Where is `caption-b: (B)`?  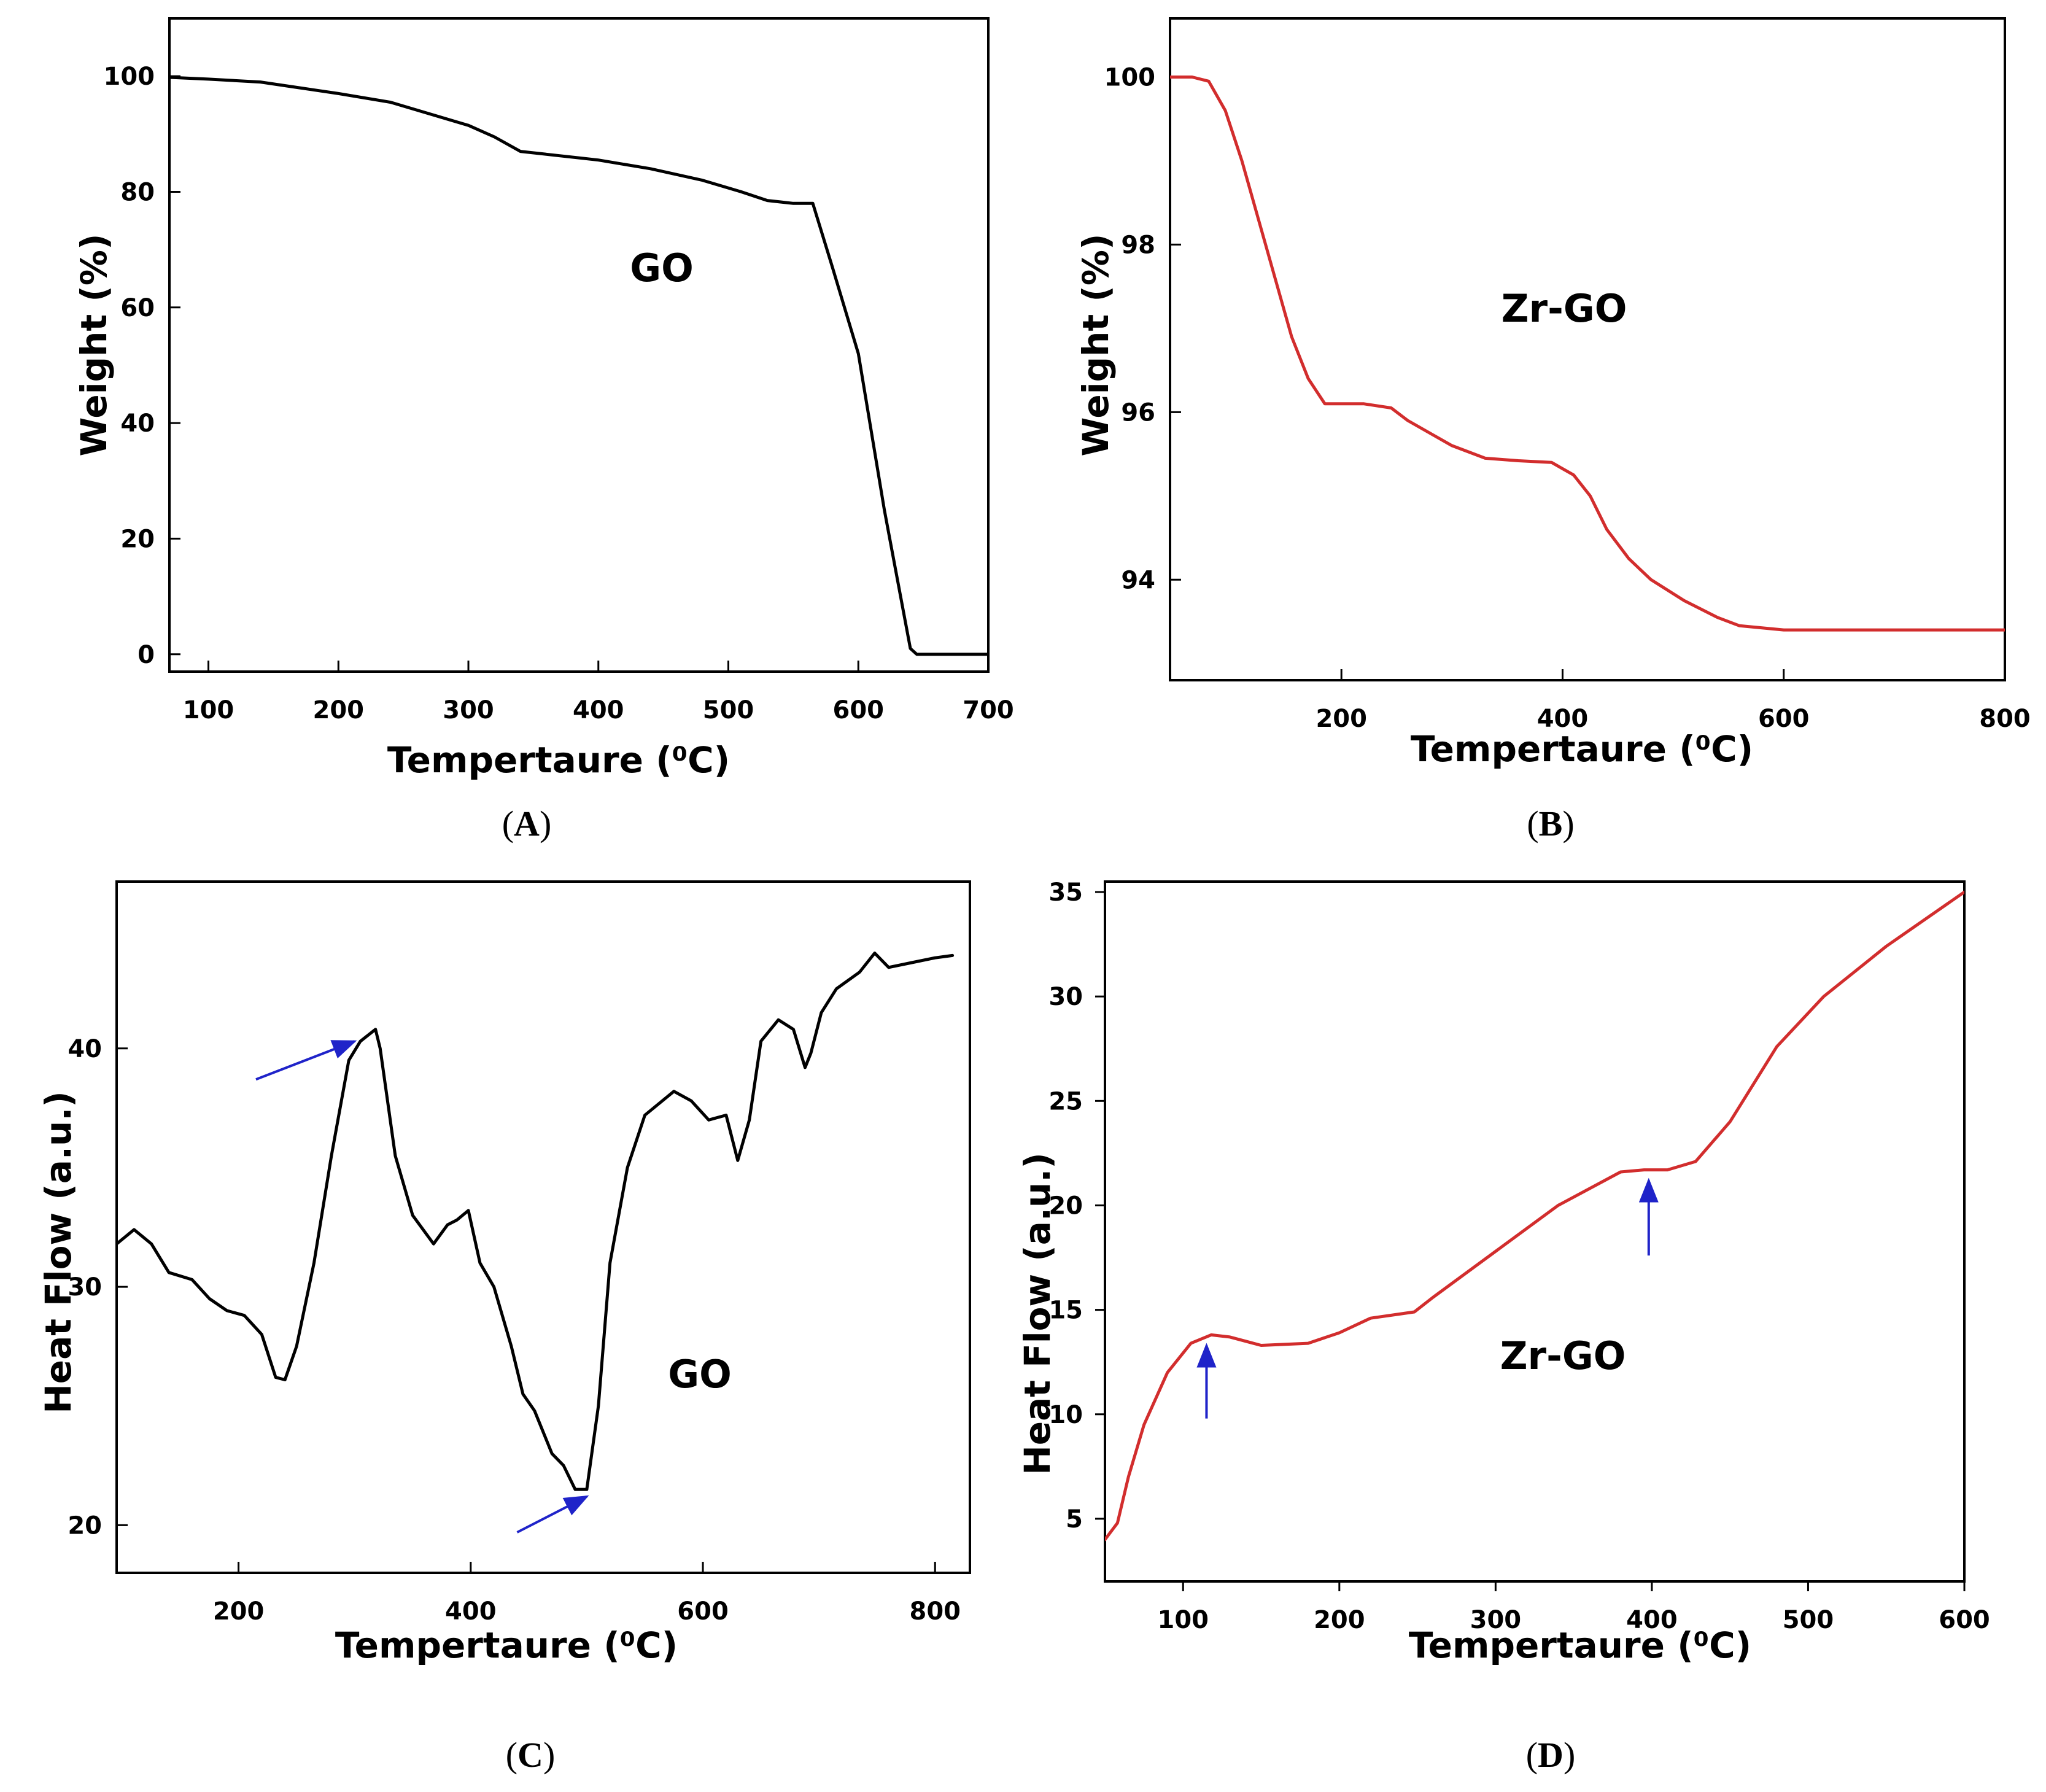 caption-b: (B) is located at coordinates (1551, 824).